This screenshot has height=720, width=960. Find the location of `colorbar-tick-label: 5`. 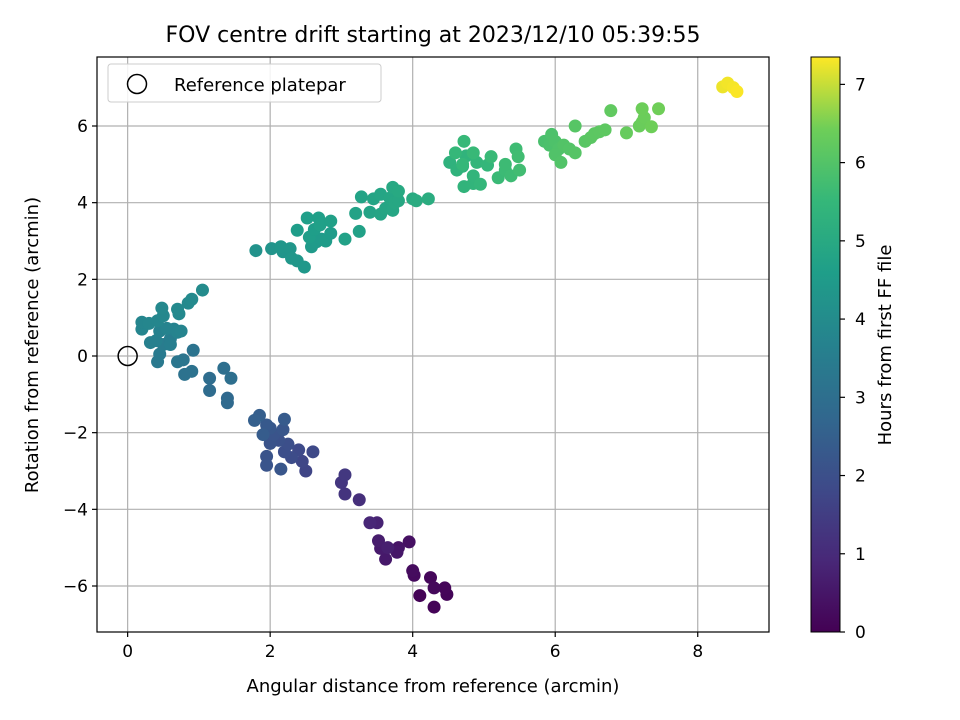

colorbar-tick-label: 5 is located at coordinates (860, 242).